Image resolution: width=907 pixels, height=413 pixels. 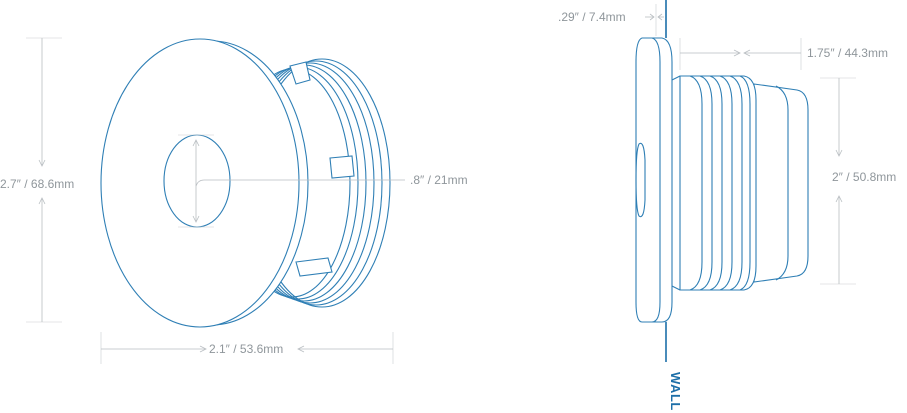 What do you see at coordinates (864, 177) in the screenshot?
I see `side-diameter-label: 2″ / 50.8mm` at bounding box center [864, 177].